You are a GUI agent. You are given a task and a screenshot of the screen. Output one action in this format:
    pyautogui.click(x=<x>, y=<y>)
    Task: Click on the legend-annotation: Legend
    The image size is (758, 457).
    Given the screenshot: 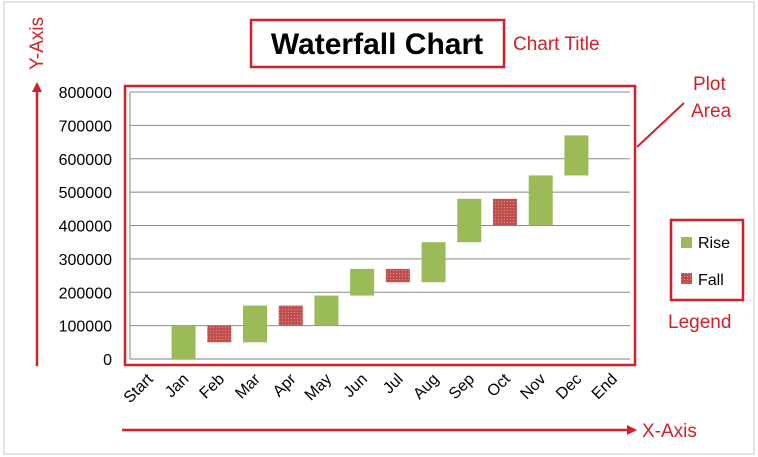 What is the action you would take?
    pyautogui.click(x=699, y=322)
    